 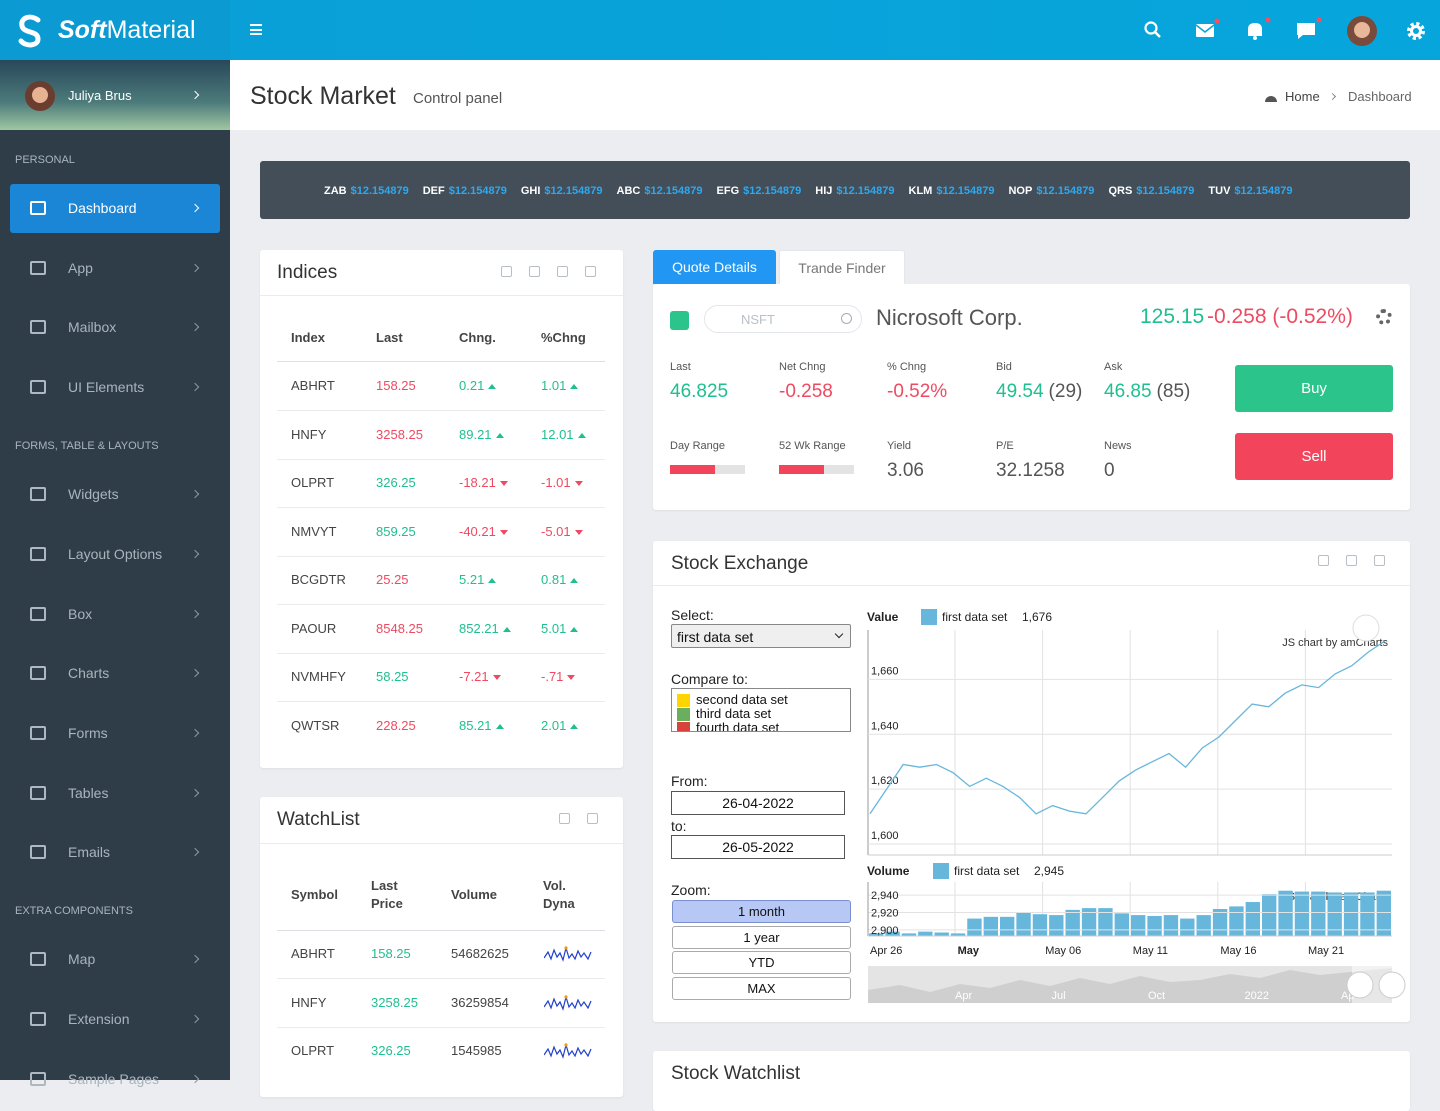 I want to click on search-icon, so click(x=1152, y=29).